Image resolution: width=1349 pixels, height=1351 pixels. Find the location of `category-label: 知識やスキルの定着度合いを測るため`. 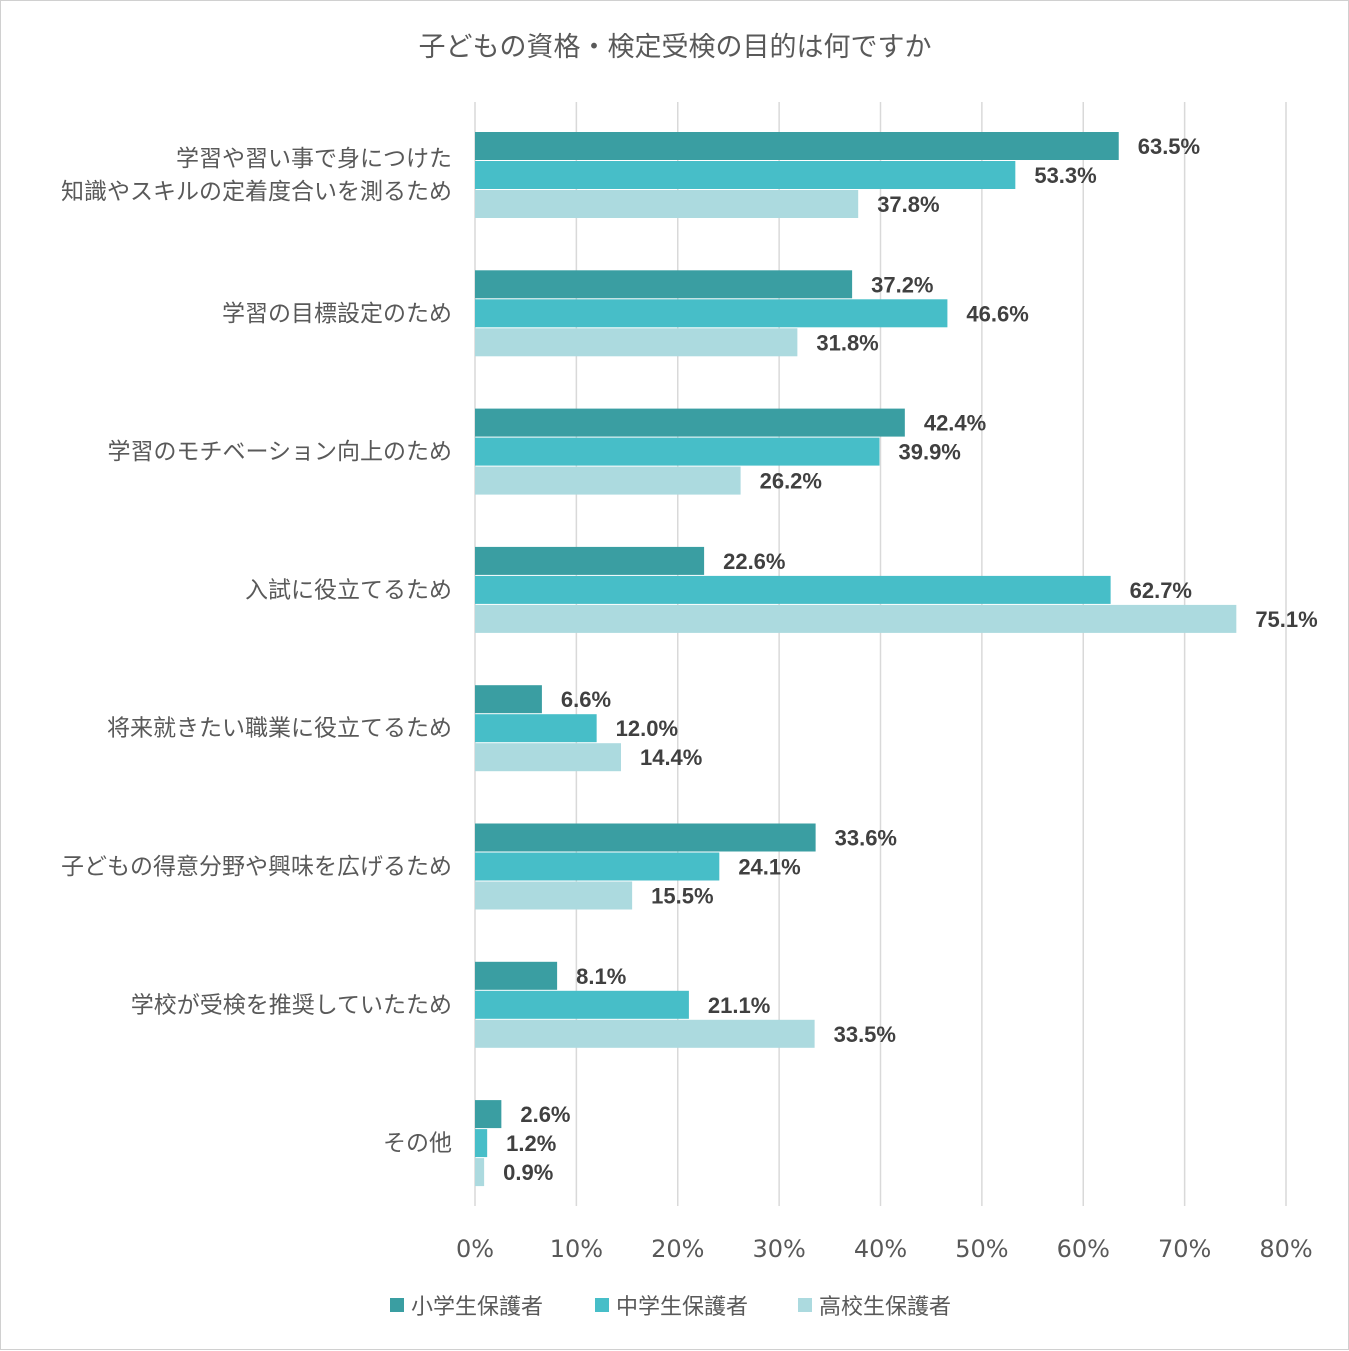

category-label: 知識やスキルの定着度合いを測るため is located at coordinates (256, 192).